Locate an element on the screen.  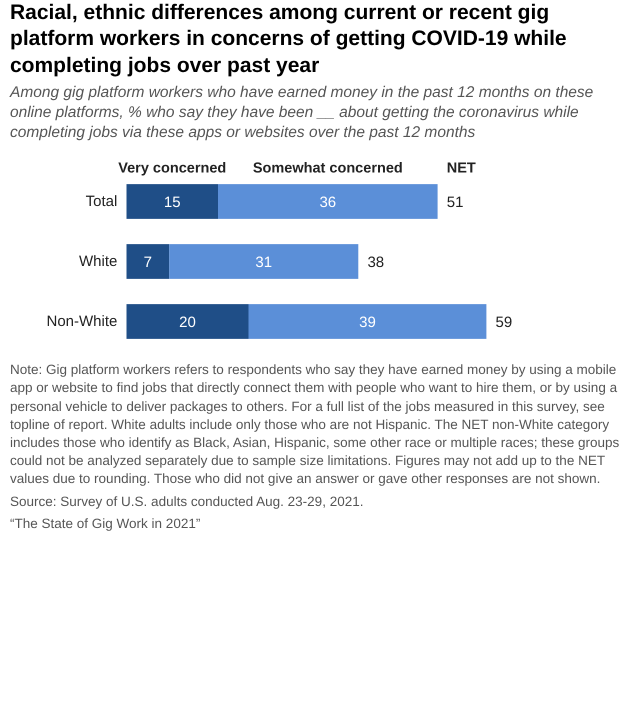
y-tick-label: White is located at coordinates (98, 261).